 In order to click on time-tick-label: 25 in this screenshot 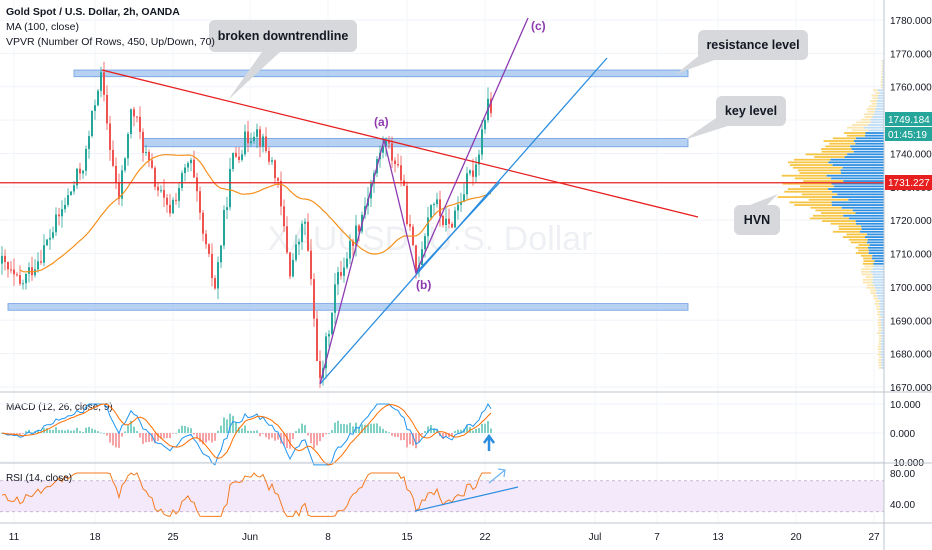, I will do `click(173, 537)`.